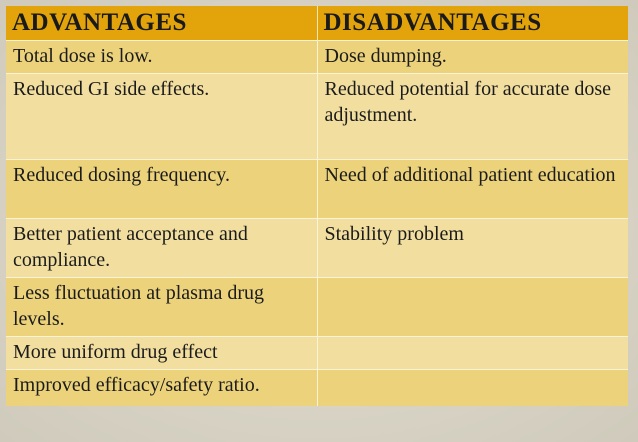 The height and width of the screenshot is (442, 638). What do you see at coordinates (162, 387) in the screenshot?
I see `advantage-cell: Improved efficacy/safety ratio.` at bounding box center [162, 387].